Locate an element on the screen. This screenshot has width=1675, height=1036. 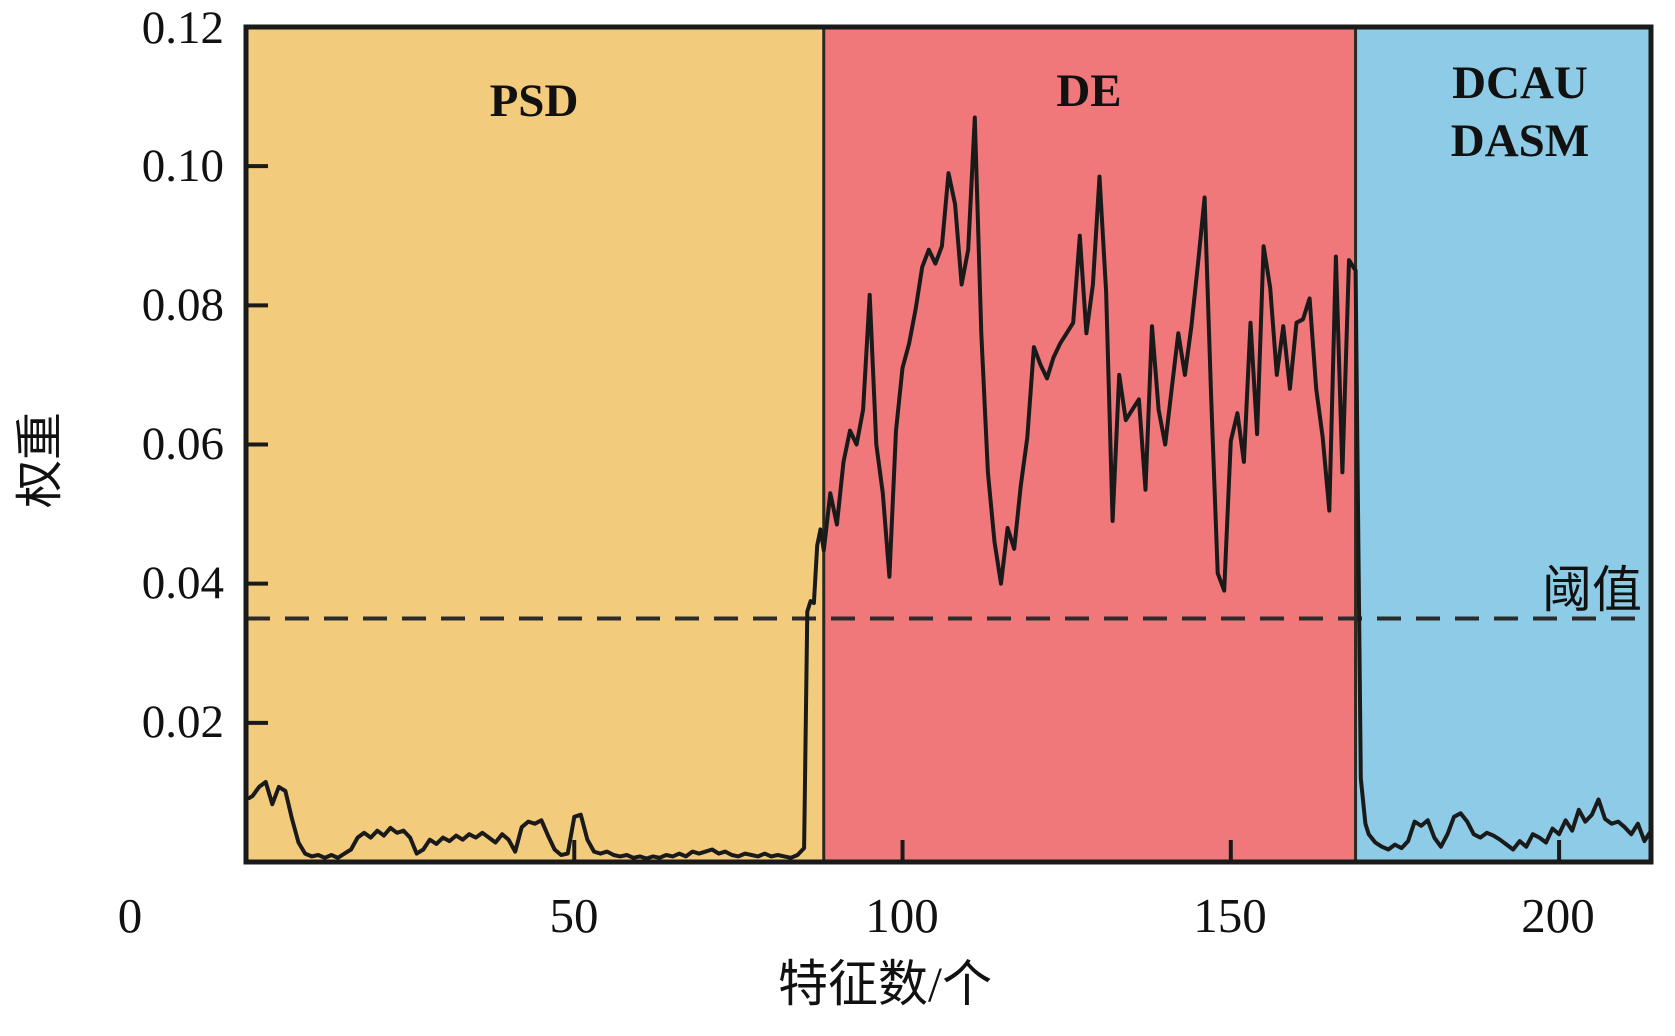
x-tick-label: 50 is located at coordinates (574, 915).